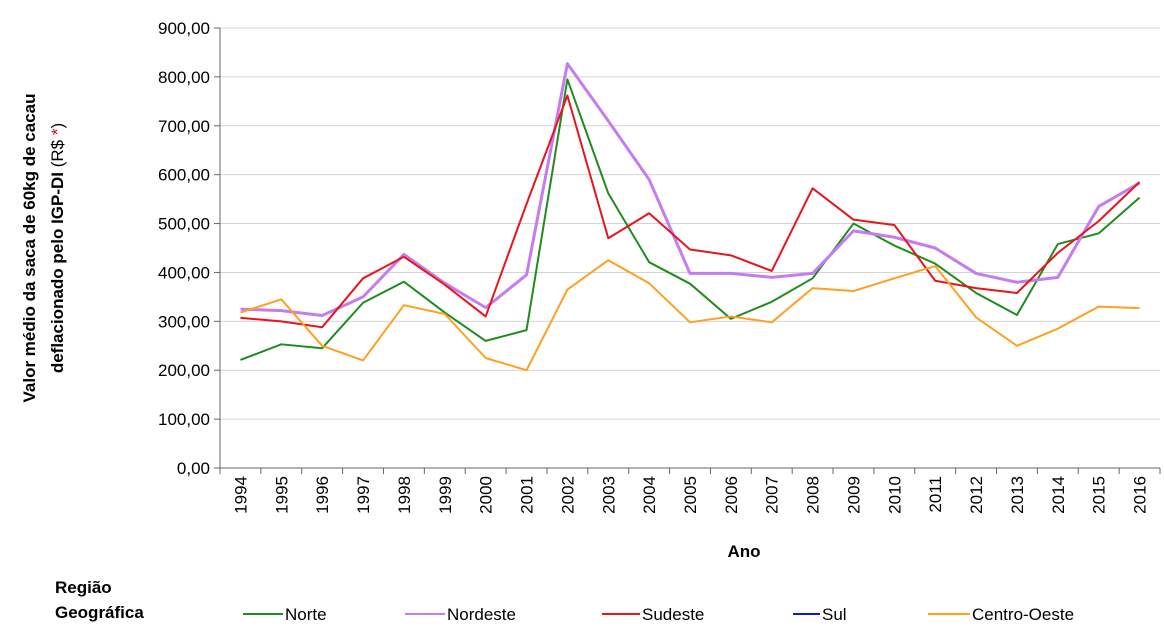 This screenshot has width=1164, height=627. I want to click on legend-label: Centro-Oeste, so click(1023, 614).